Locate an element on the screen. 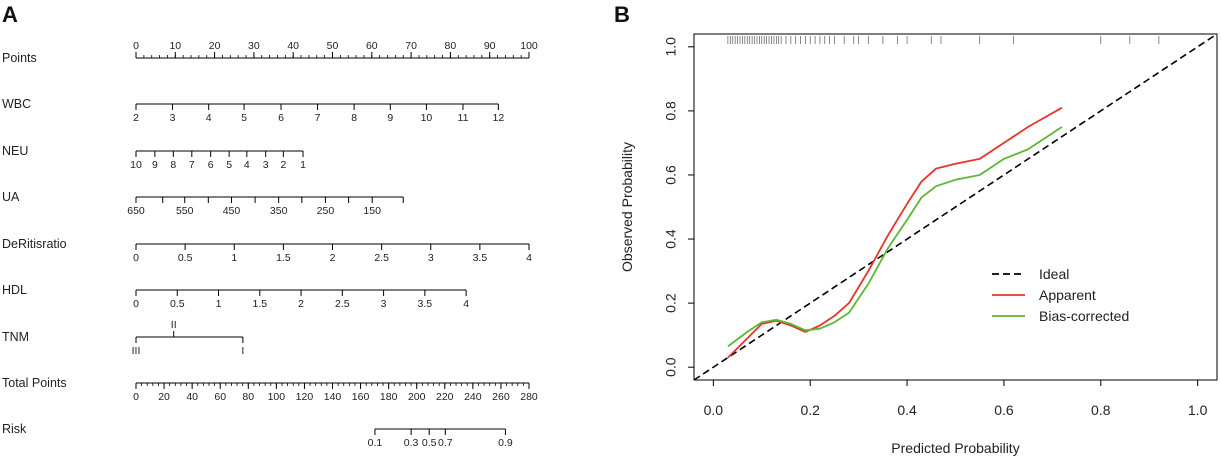  tick-label-ua: 550 is located at coordinates (185, 211).